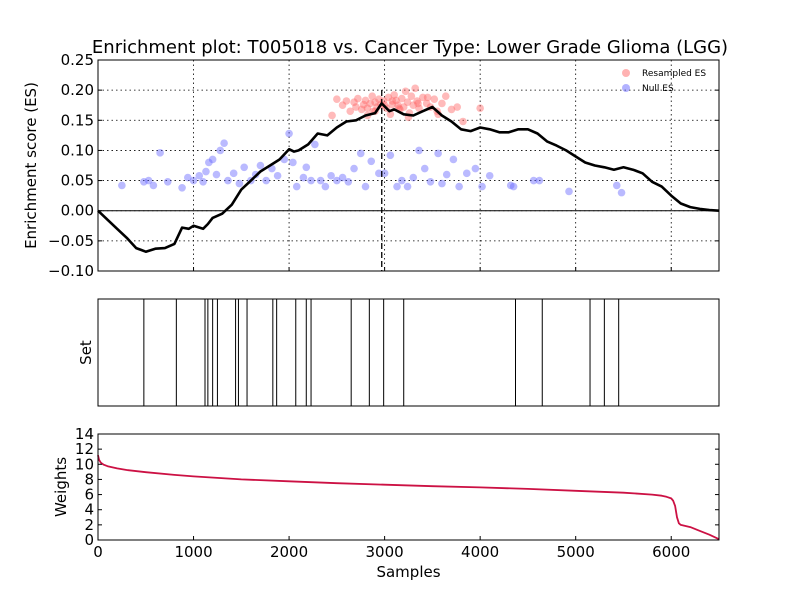 The image size is (800, 600). I want to click on enrichment-ytick-label: 0.10, so click(77, 150).